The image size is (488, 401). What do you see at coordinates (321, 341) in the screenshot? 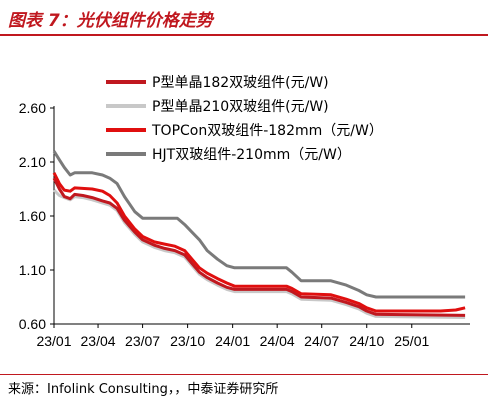
I see `x-tick-label: 24/07` at bounding box center [321, 341].